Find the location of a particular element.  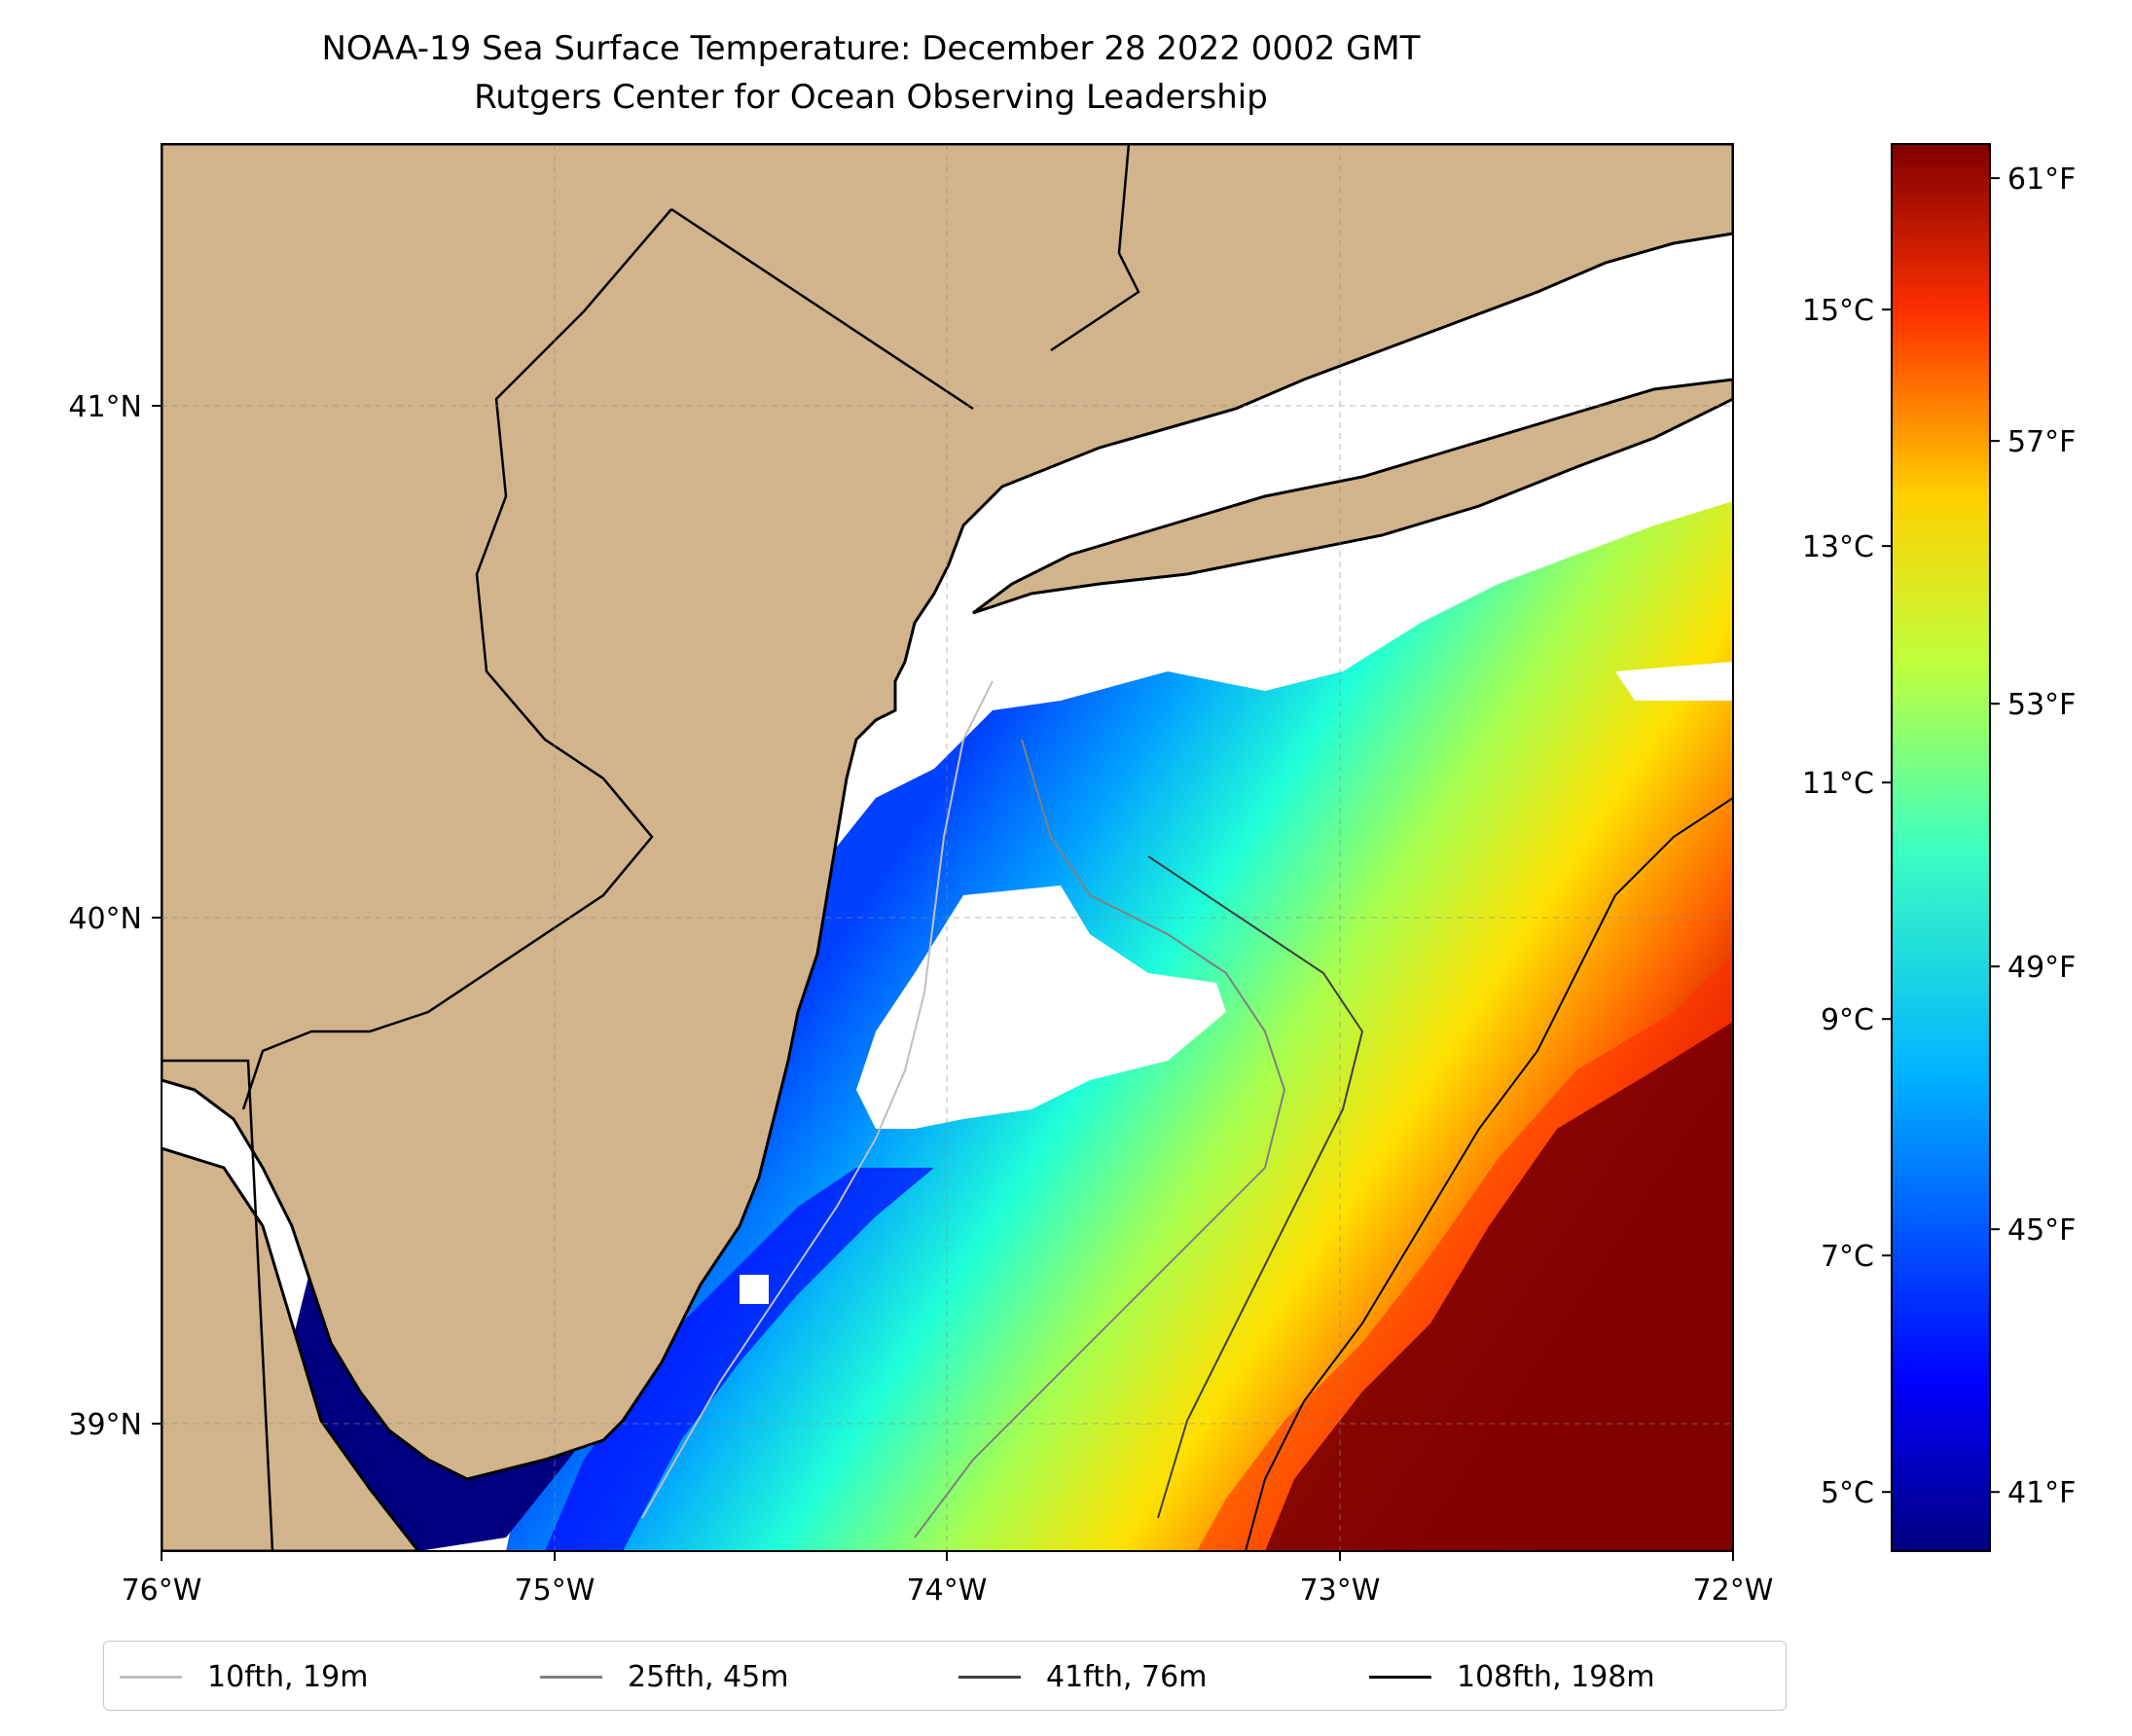

celsius-tick-label: 13°C is located at coordinates (1838, 547).